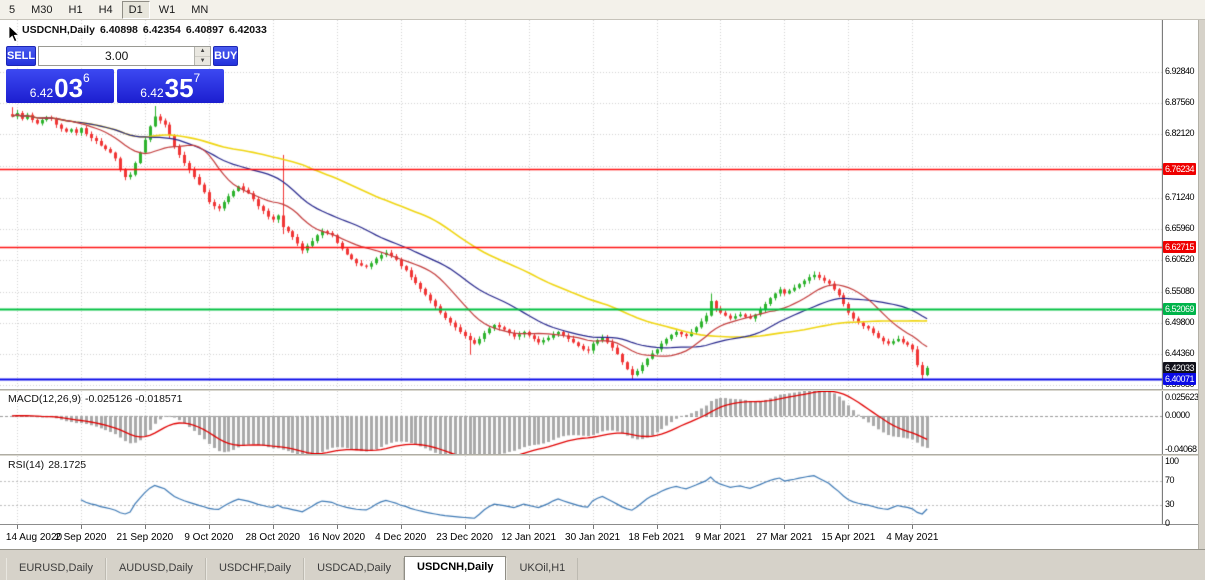 Image resolution: width=1205 pixels, height=580 pixels. I want to click on volume-decrease-button: ▼, so click(203, 60).